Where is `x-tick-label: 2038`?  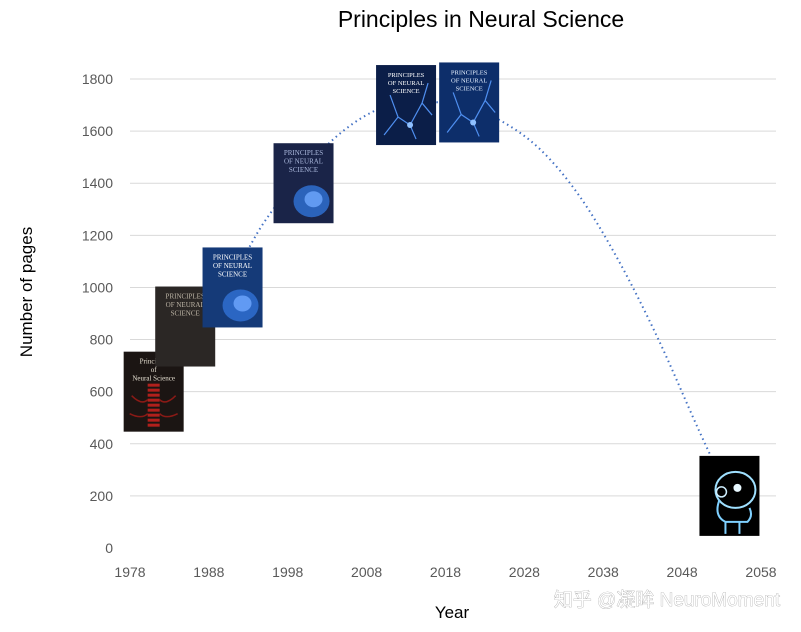 x-tick-label: 2038 is located at coordinates (603, 572).